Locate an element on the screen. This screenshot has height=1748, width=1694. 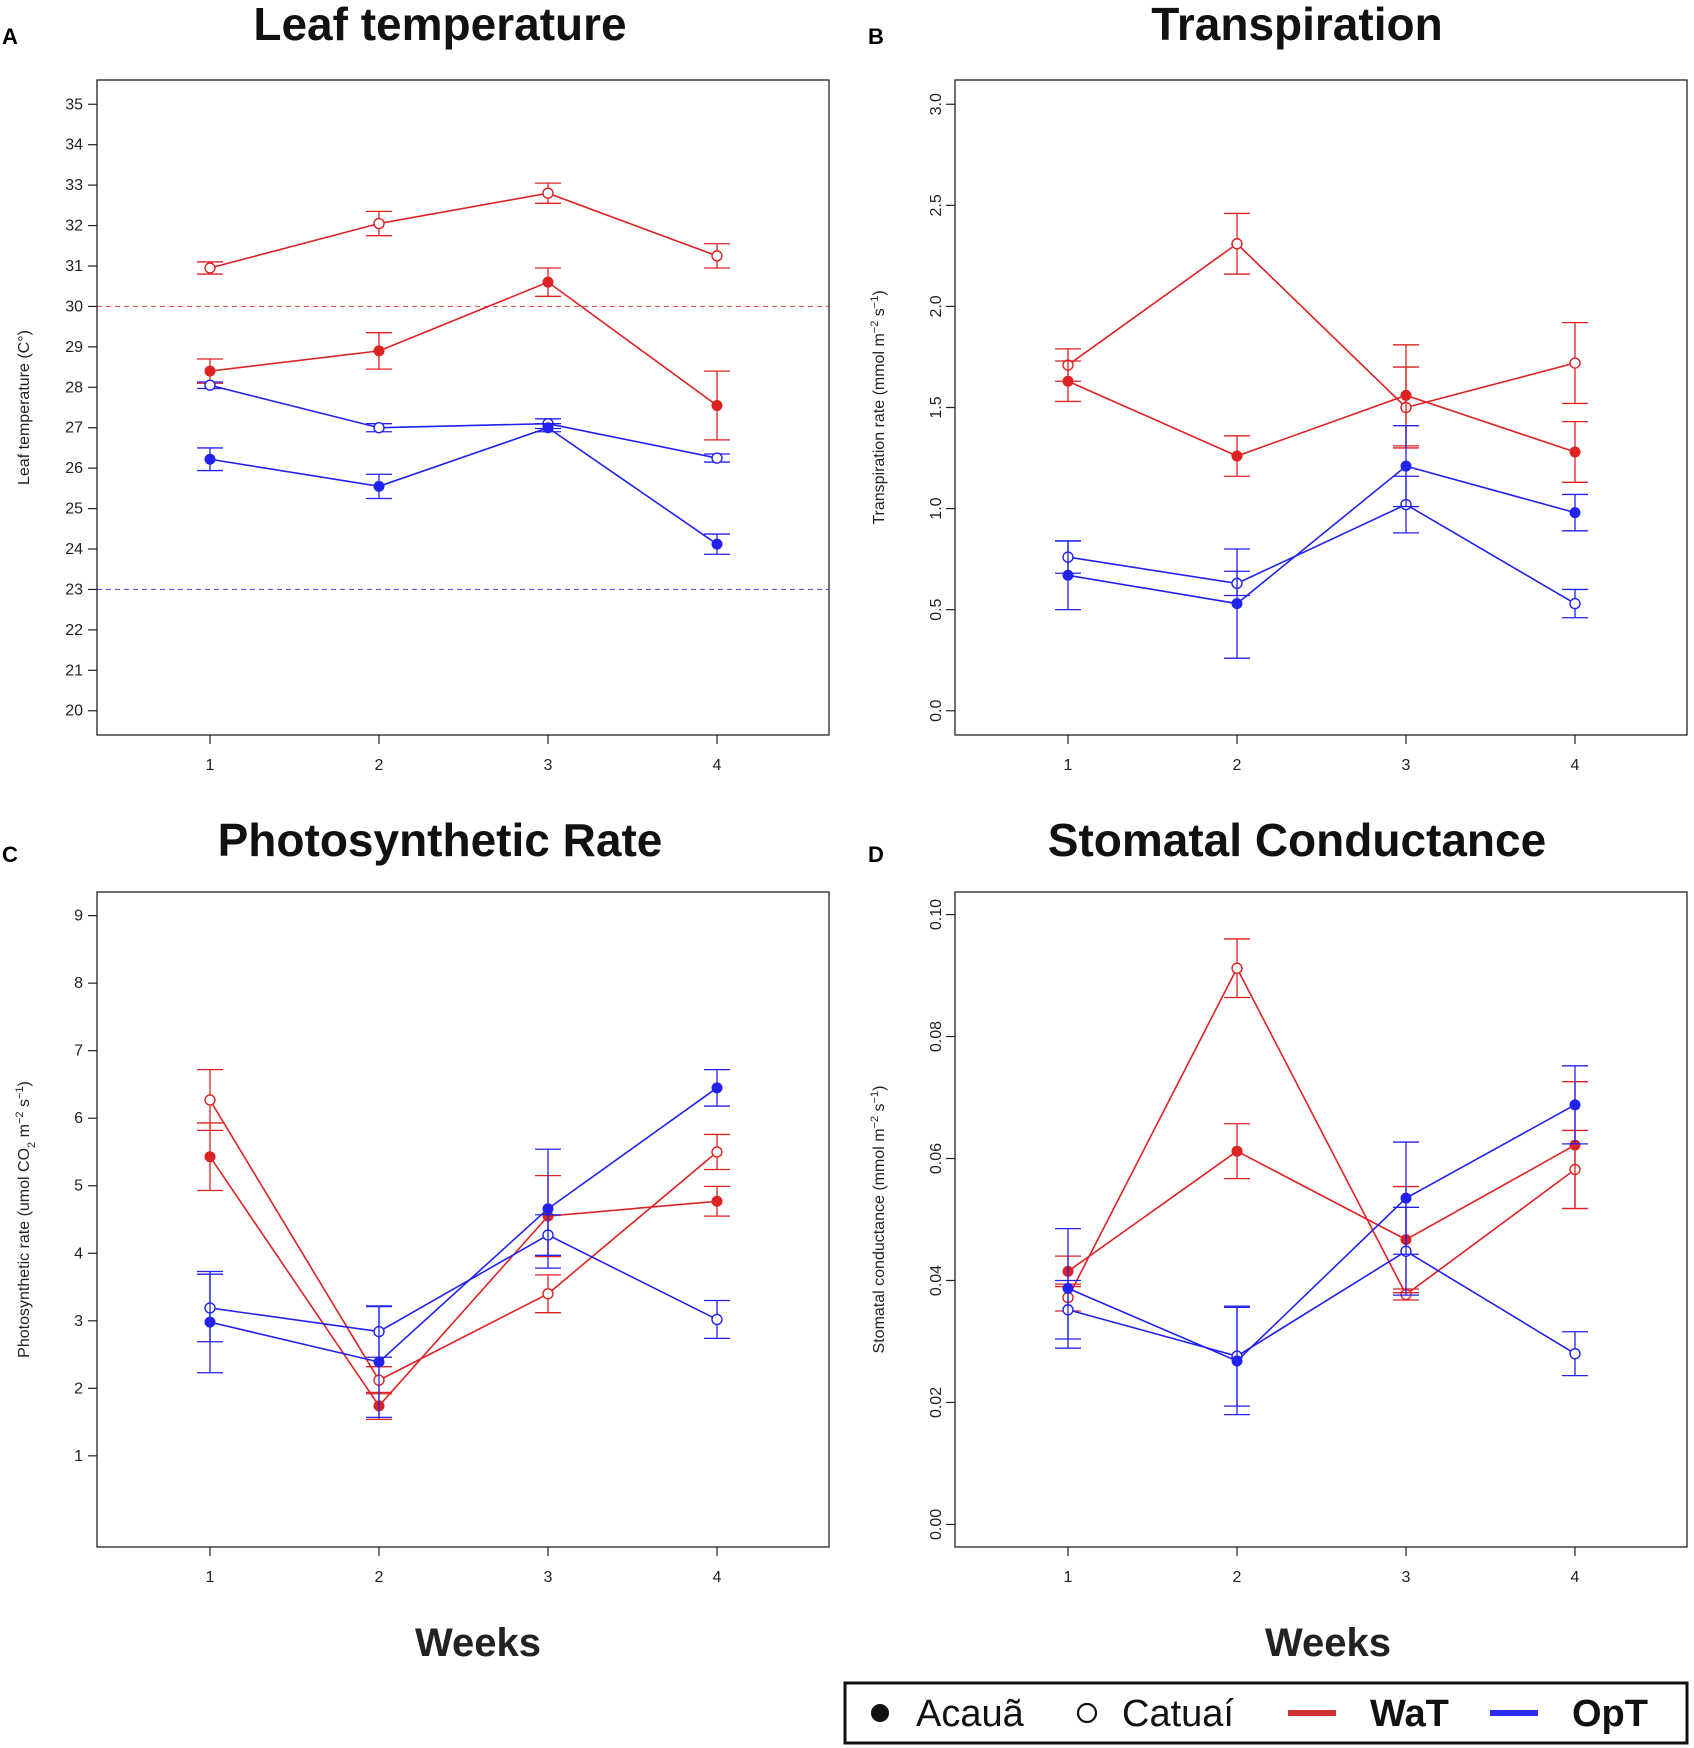
y-tick-label: 3 is located at coordinates (78, 1321).